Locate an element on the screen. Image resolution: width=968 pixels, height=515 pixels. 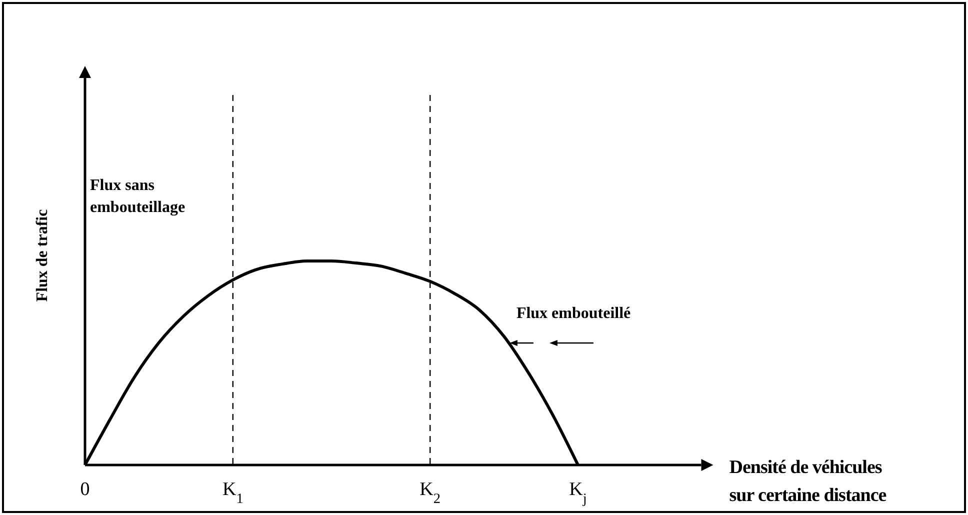
x-tick-label: K$_{j}$ is located at coordinates (578, 493).